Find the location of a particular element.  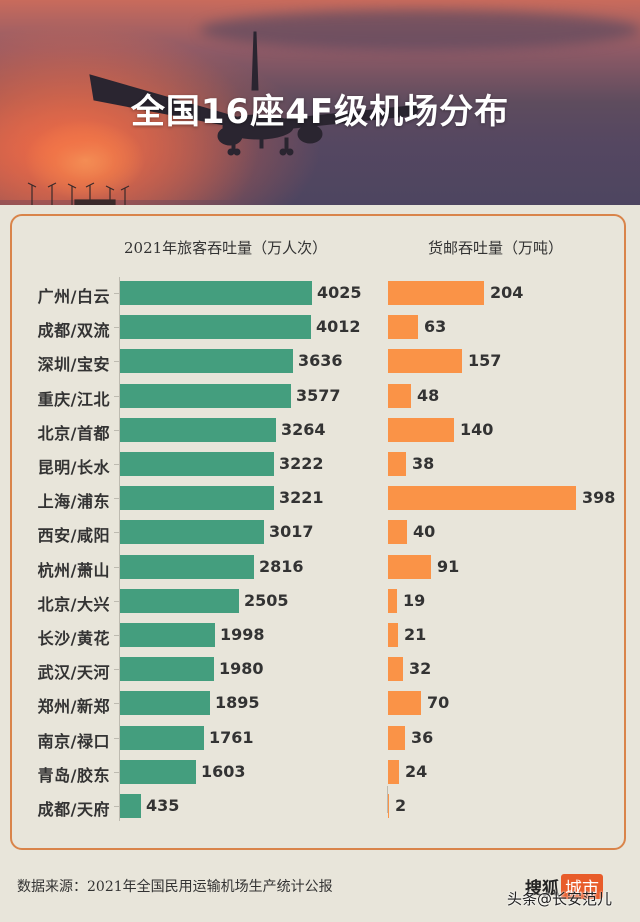

passenger-value: 3264 is located at coordinates (303, 429).